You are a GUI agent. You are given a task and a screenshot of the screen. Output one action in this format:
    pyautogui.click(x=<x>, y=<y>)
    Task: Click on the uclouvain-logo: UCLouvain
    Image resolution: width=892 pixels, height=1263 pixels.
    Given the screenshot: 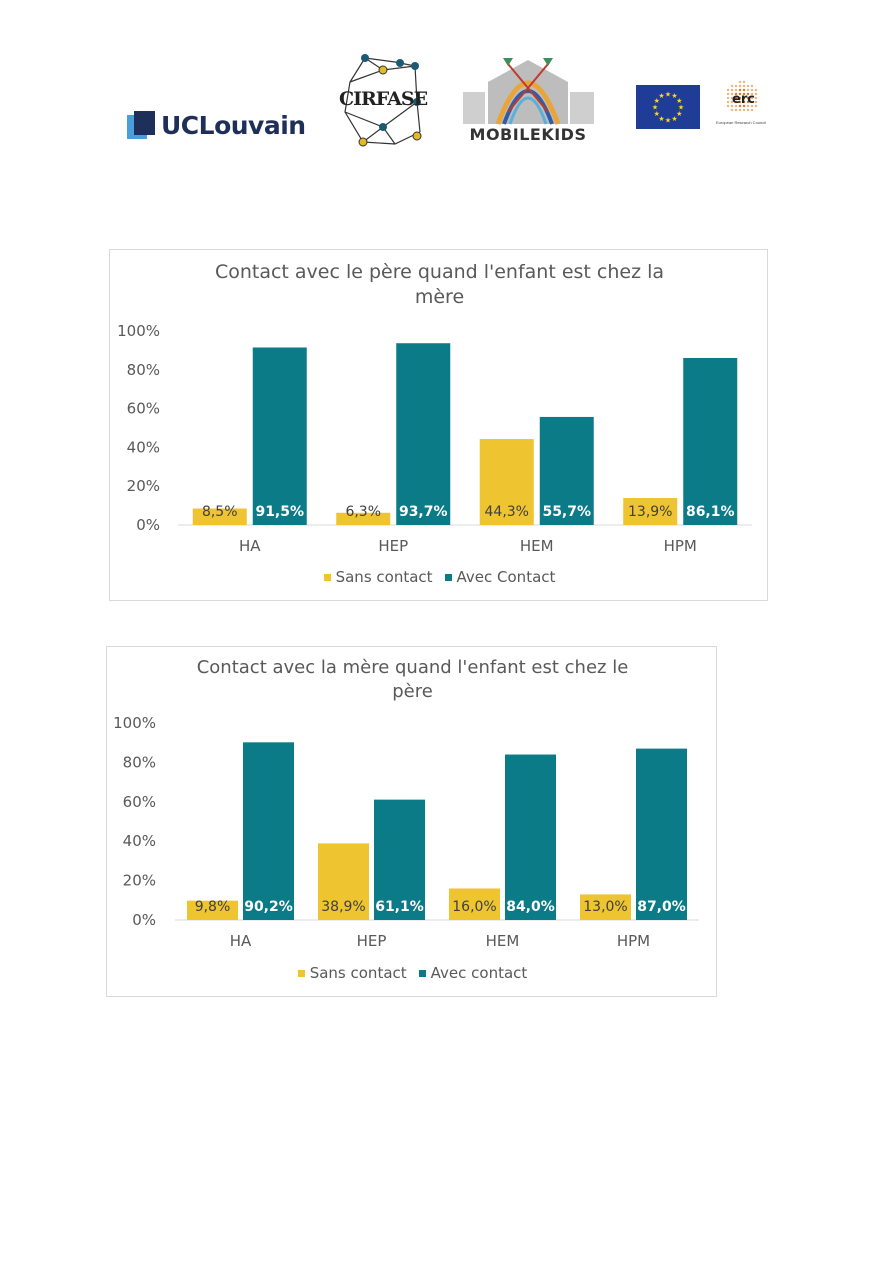 What is the action you would take?
    pyautogui.click(x=216, y=125)
    